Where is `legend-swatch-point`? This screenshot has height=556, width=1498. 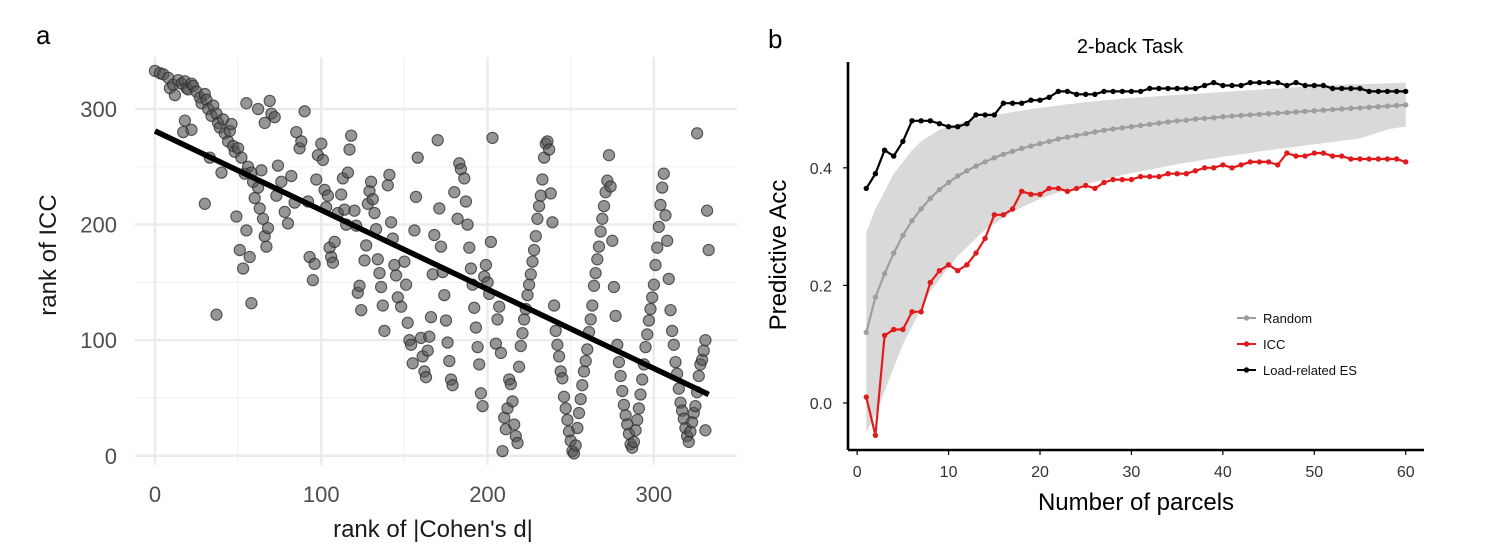 legend-swatch-point is located at coordinates (1246, 370).